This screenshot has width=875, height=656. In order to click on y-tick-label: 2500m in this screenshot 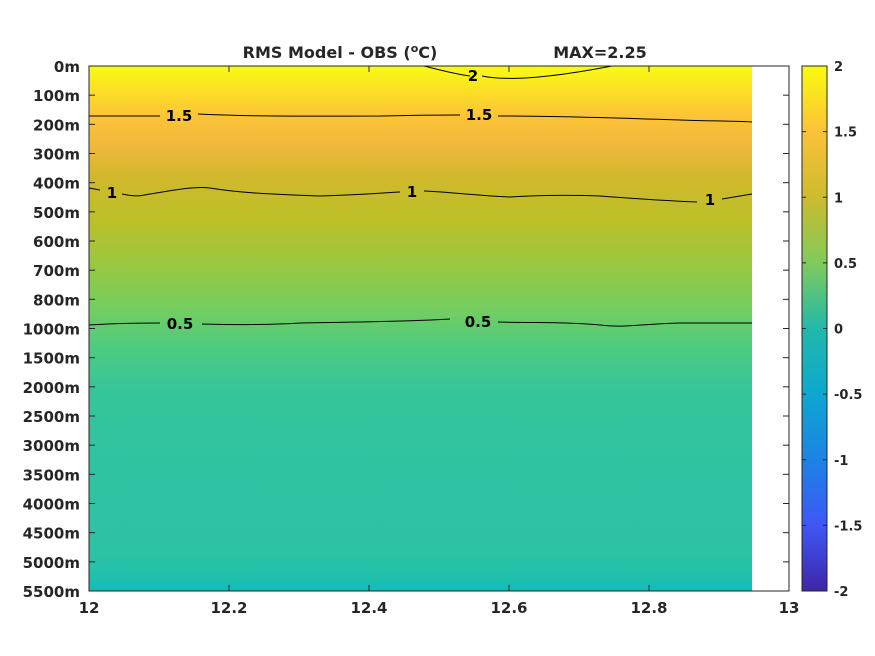, I will do `click(51, 417)`.